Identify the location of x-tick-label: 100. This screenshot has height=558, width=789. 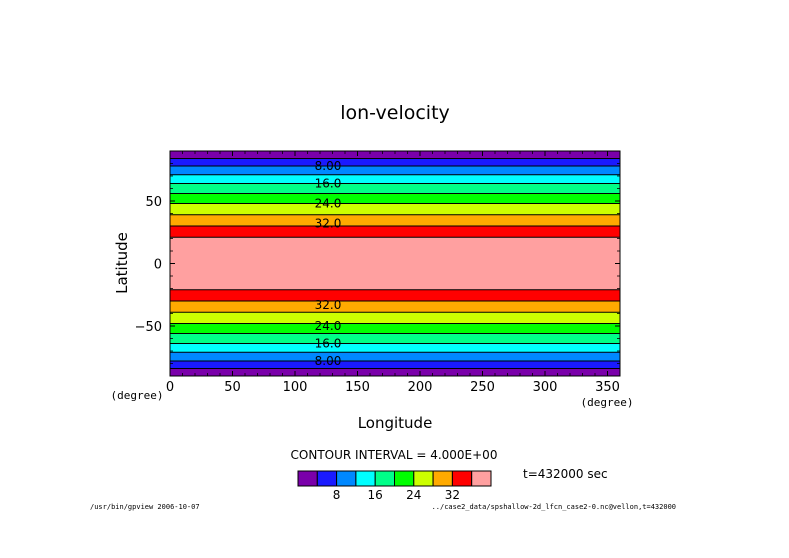
(295, 387).